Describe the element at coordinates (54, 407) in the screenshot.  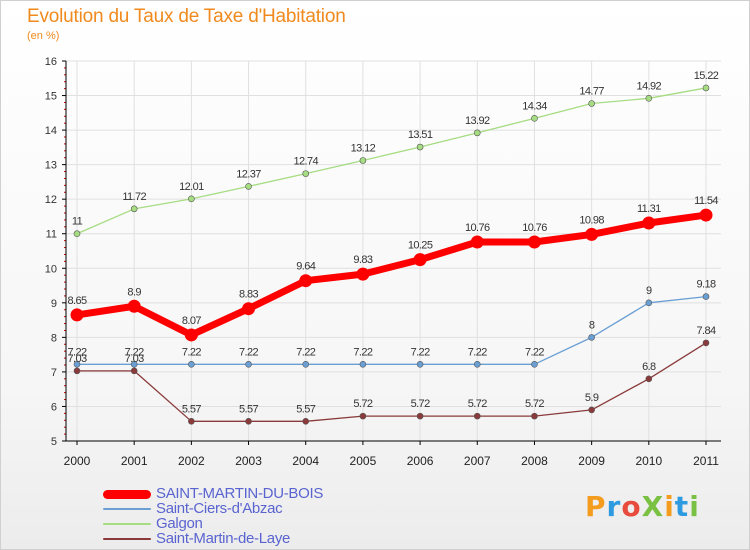
I see `y-tick-label: 6` at that location.